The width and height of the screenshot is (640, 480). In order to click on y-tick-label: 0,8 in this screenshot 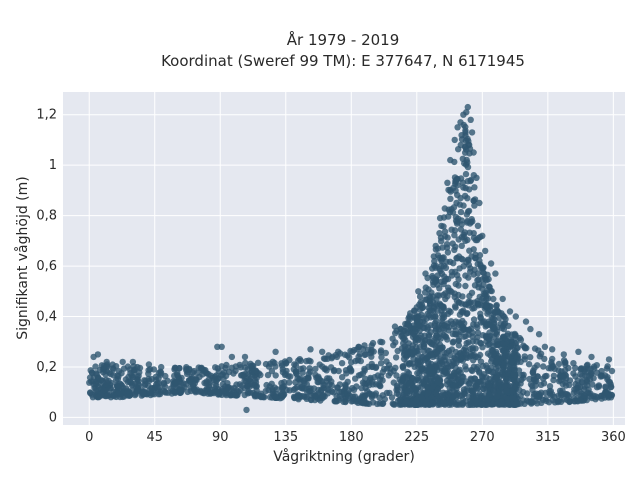, I will do `click(46, 216)`.